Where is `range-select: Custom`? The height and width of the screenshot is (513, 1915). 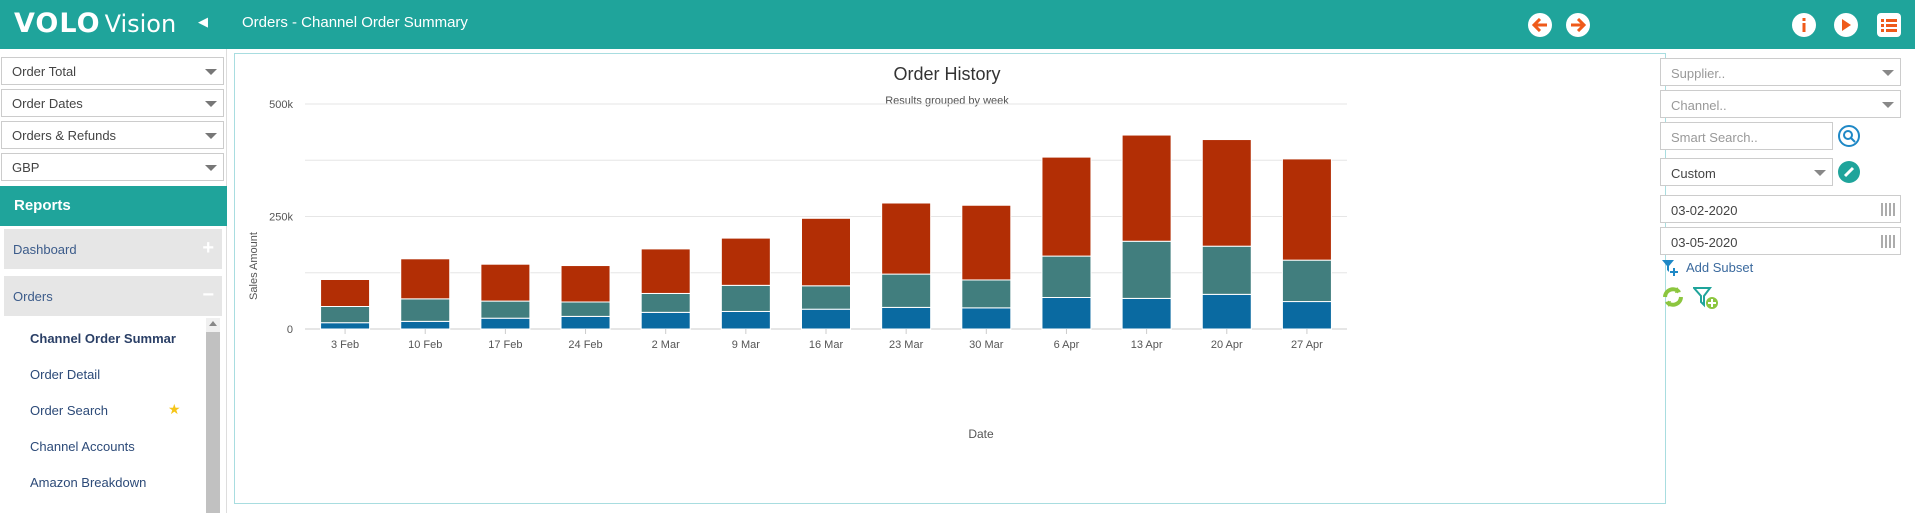
range-select: Custom is located at coordinates (1746, 172).